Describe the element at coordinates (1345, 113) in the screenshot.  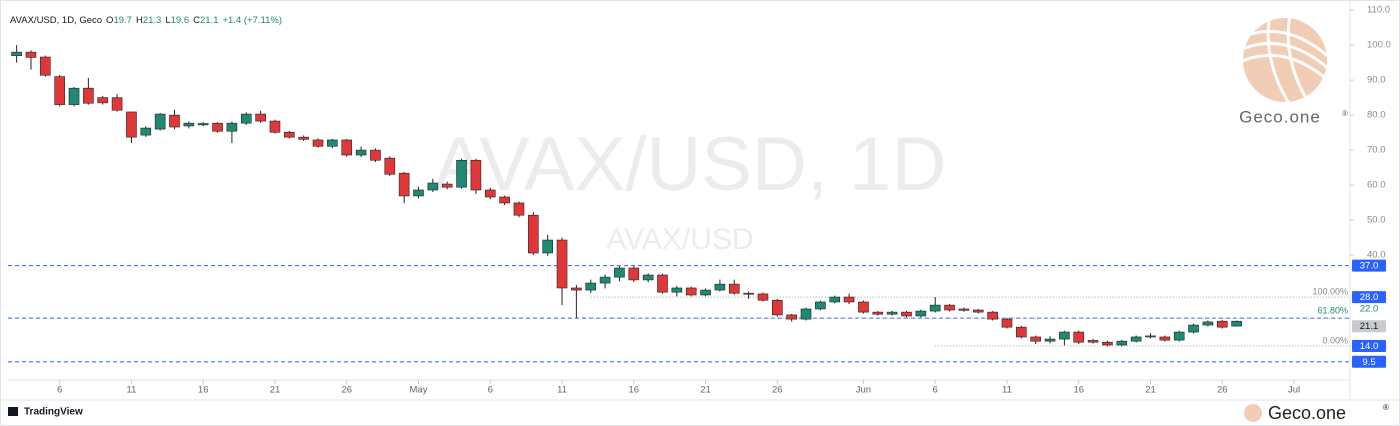
I see `logo-mark: ®` at that location.